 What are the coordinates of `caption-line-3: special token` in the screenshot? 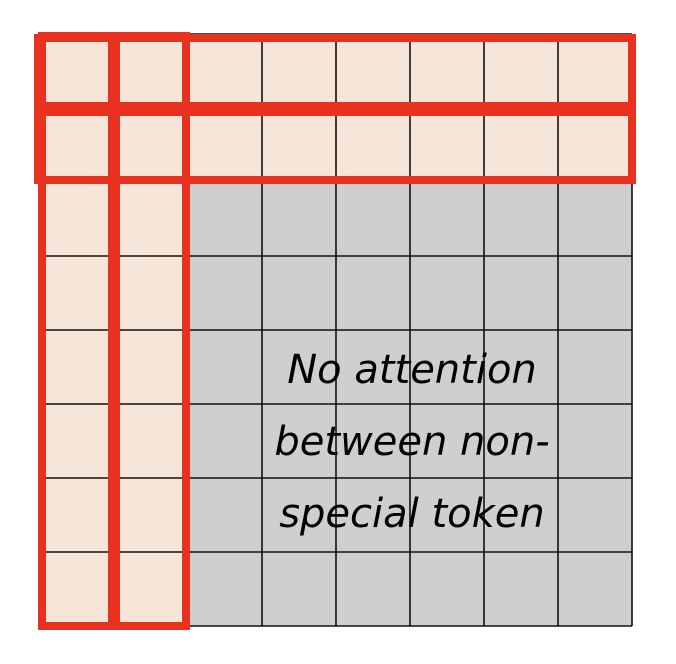 It's located at (412, 514).